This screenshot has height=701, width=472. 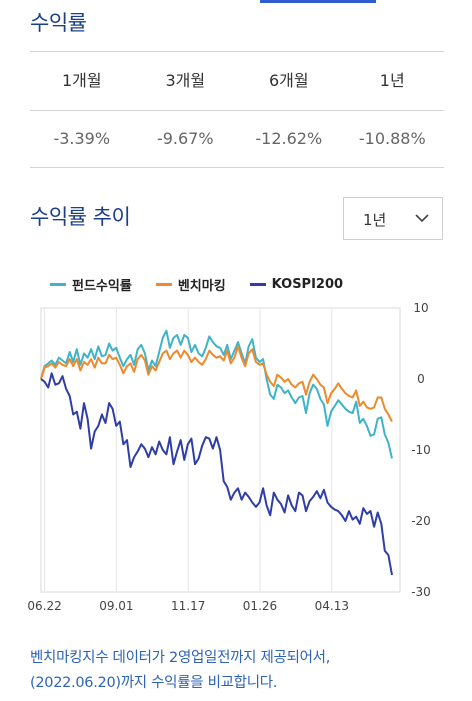 I want to click on active-tab-indicator, so click(x=318, y=1).